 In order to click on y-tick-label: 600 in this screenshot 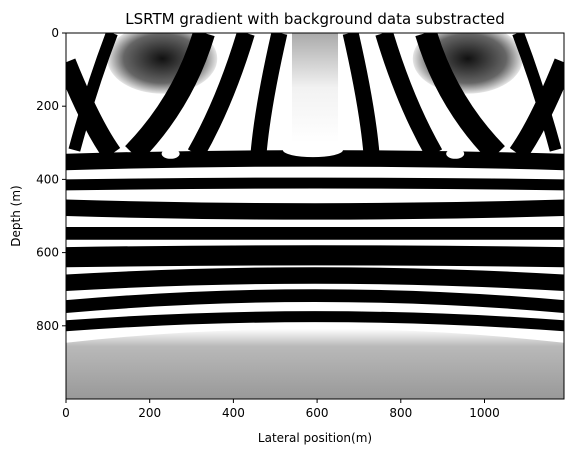, I will do `click(47, 253)`.